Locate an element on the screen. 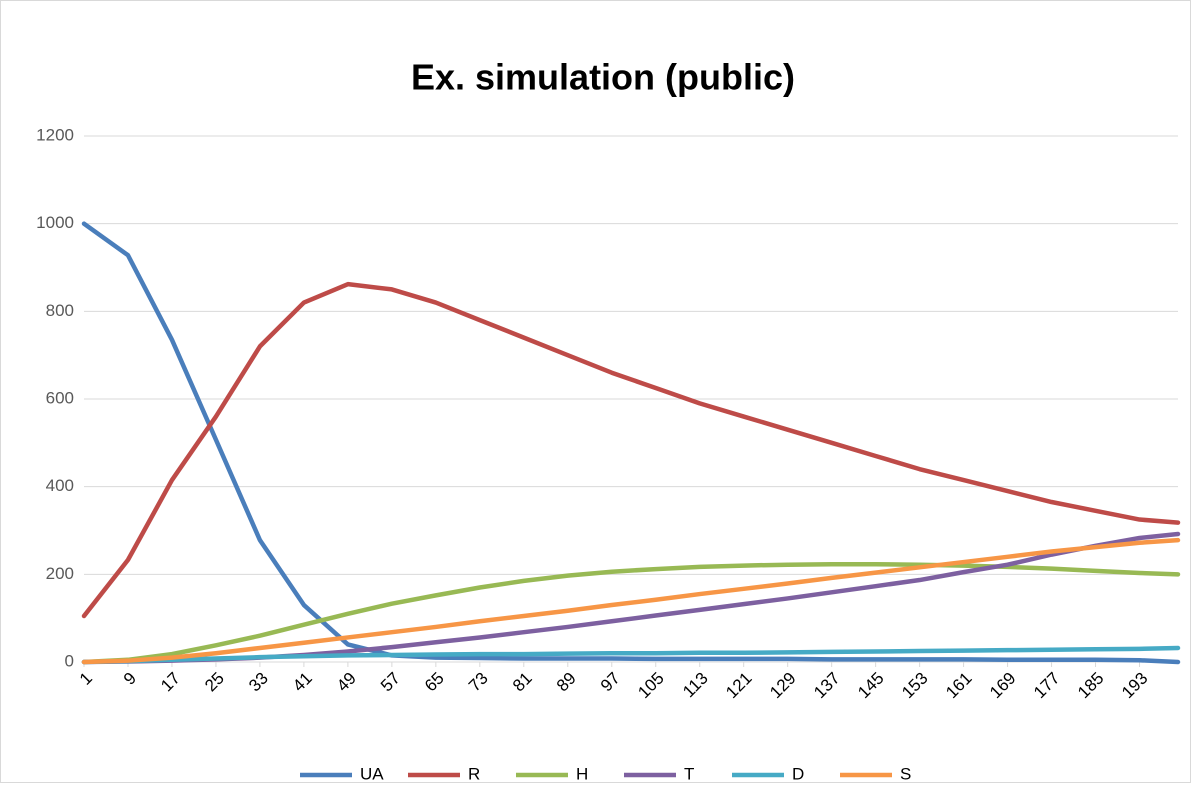 The height and width of the screenshot is (790, 1197). legend-label: H is located at coordinates (582, 773).